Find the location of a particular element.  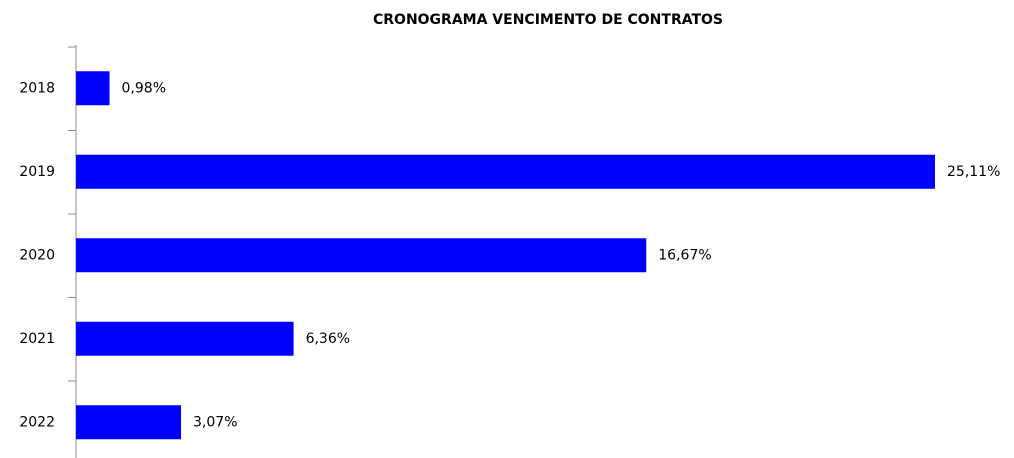

data-label: 3,07% is located at coordinates (215, 422).